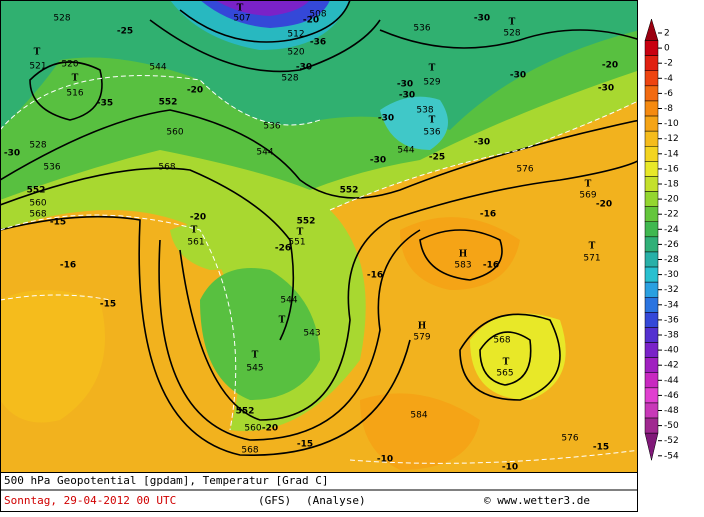 The width and height of the screenshot is (704, 517). I want to click on legend-label: -34, so click(671, 305).